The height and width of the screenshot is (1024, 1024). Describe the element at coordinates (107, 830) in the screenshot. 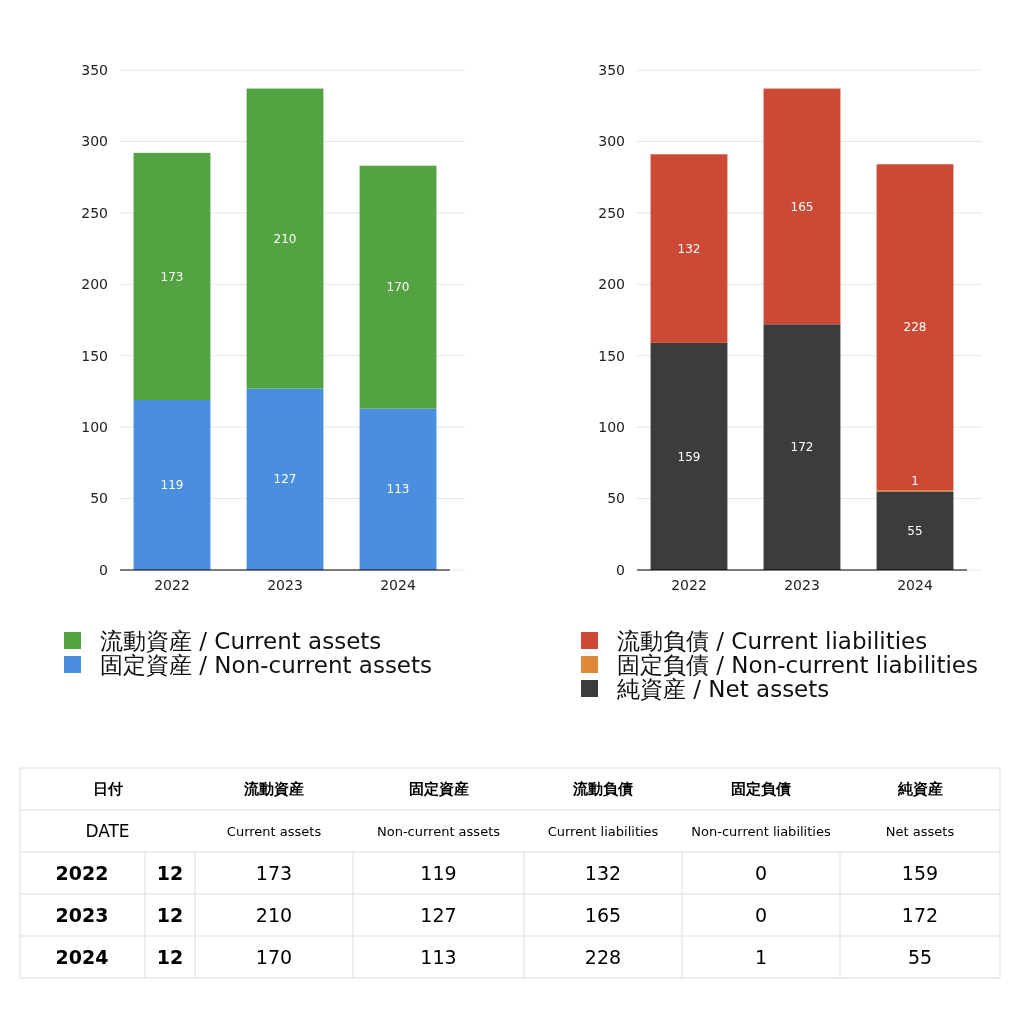

I see `text: DATE` at that location.